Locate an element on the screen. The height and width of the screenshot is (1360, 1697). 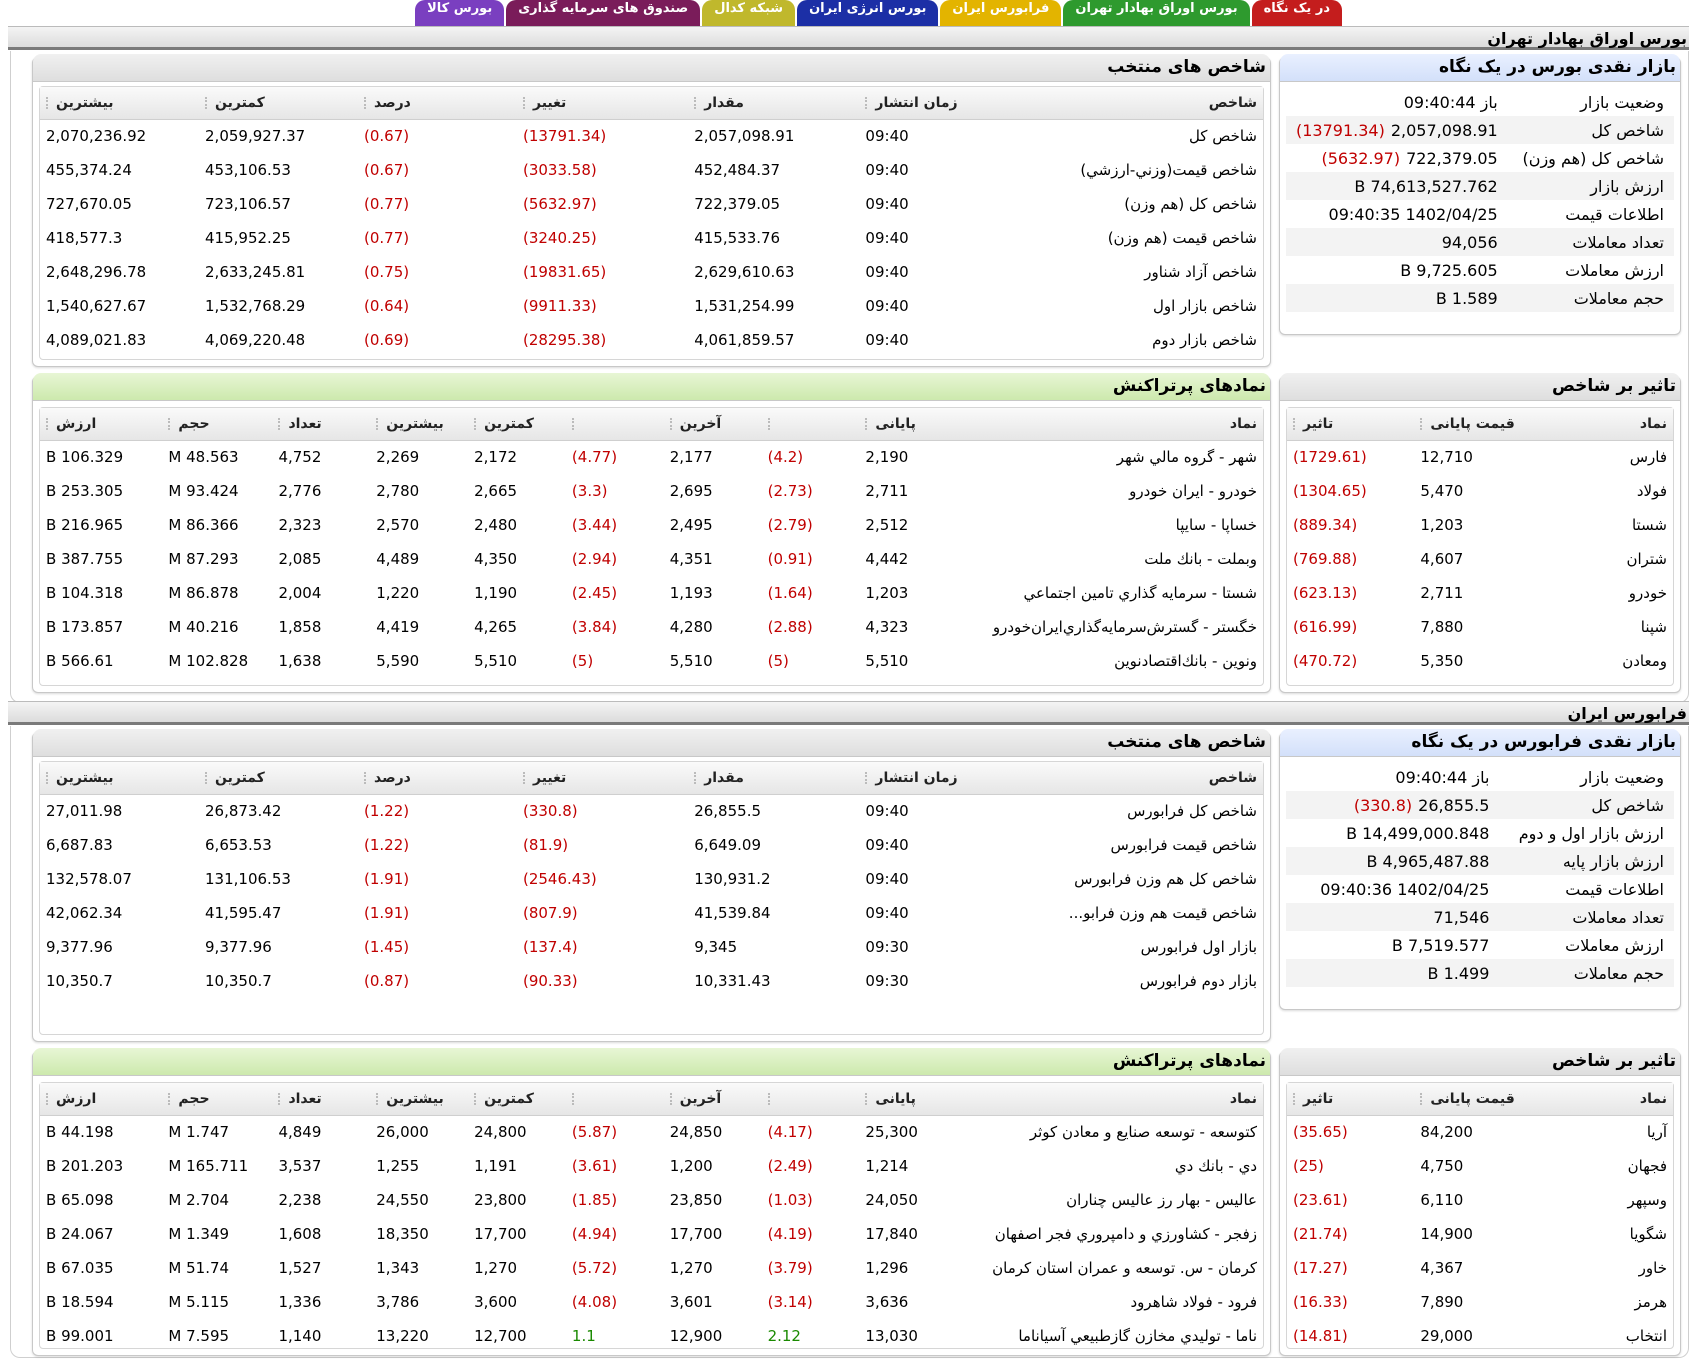
tab-1: بورس اوراق بهادار تهران is located at coordinates (1156, 13).